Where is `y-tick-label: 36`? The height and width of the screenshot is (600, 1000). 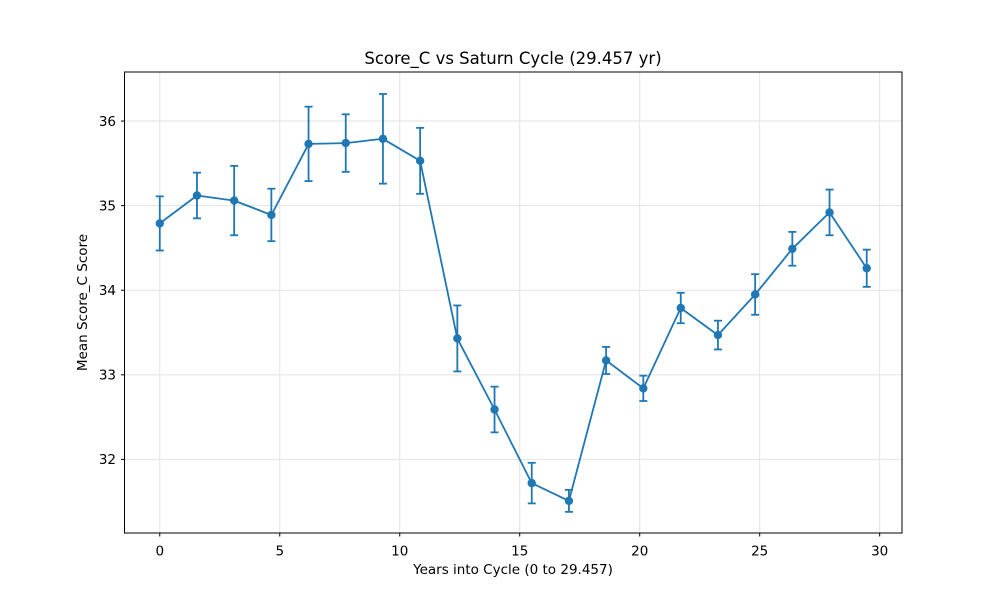
y-tick-label: 36 is located at coordinates (107, 122).